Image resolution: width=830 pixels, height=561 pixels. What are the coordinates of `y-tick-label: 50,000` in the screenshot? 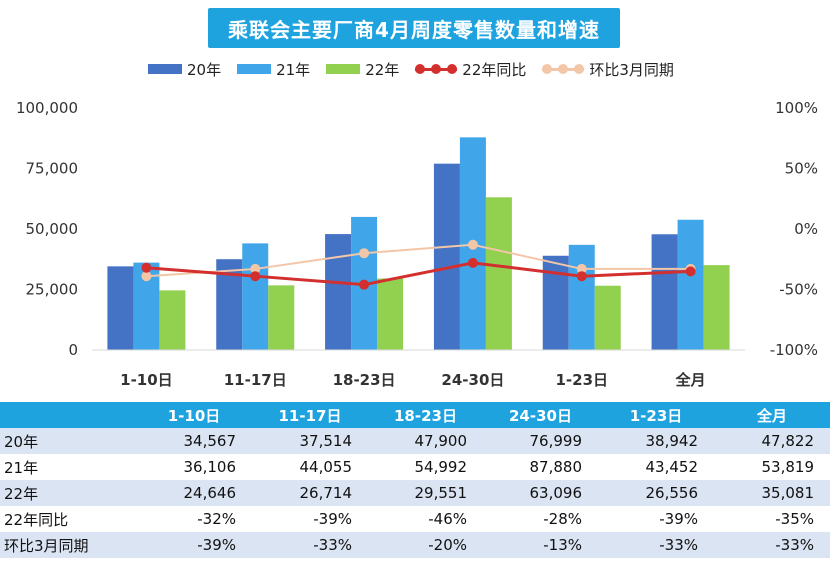 It's located at (52, 229).